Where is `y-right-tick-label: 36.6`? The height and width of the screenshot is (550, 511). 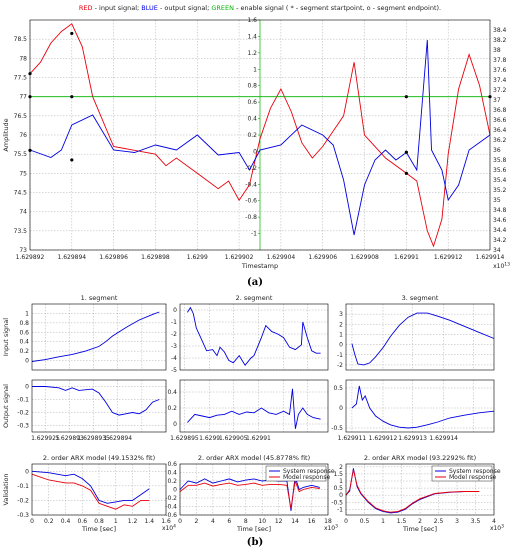 y-right-tick-label: 36.6 is located at coordinates (500, 120).